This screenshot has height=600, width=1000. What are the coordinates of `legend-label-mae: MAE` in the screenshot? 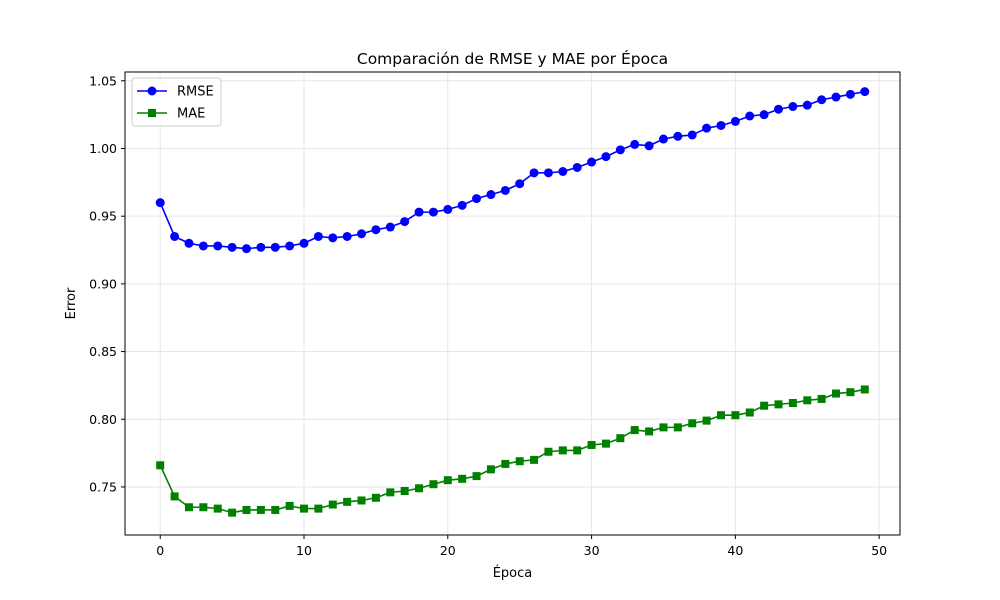 It's located at (191, 114).